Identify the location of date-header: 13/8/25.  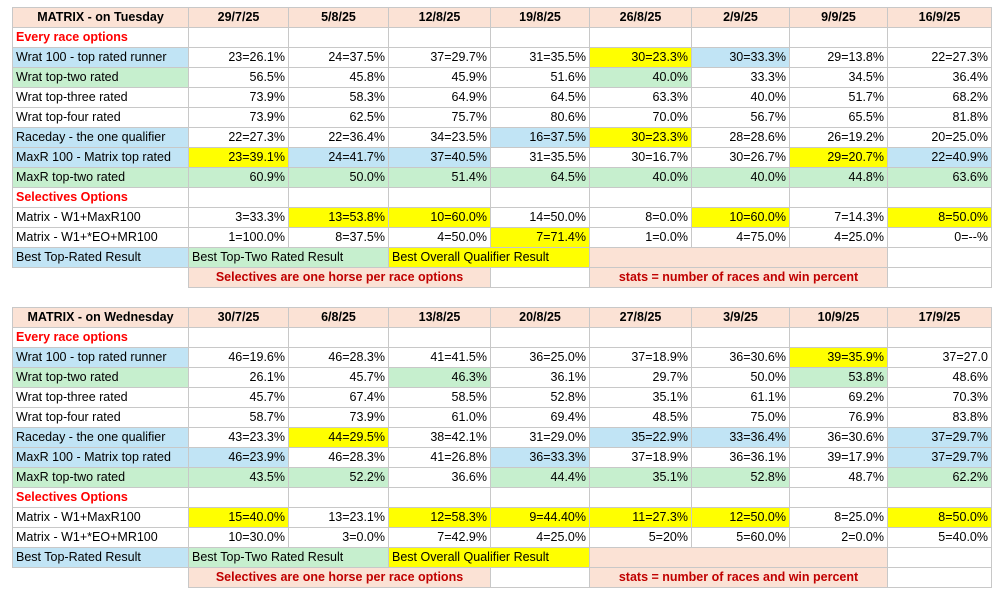
(439, 317).